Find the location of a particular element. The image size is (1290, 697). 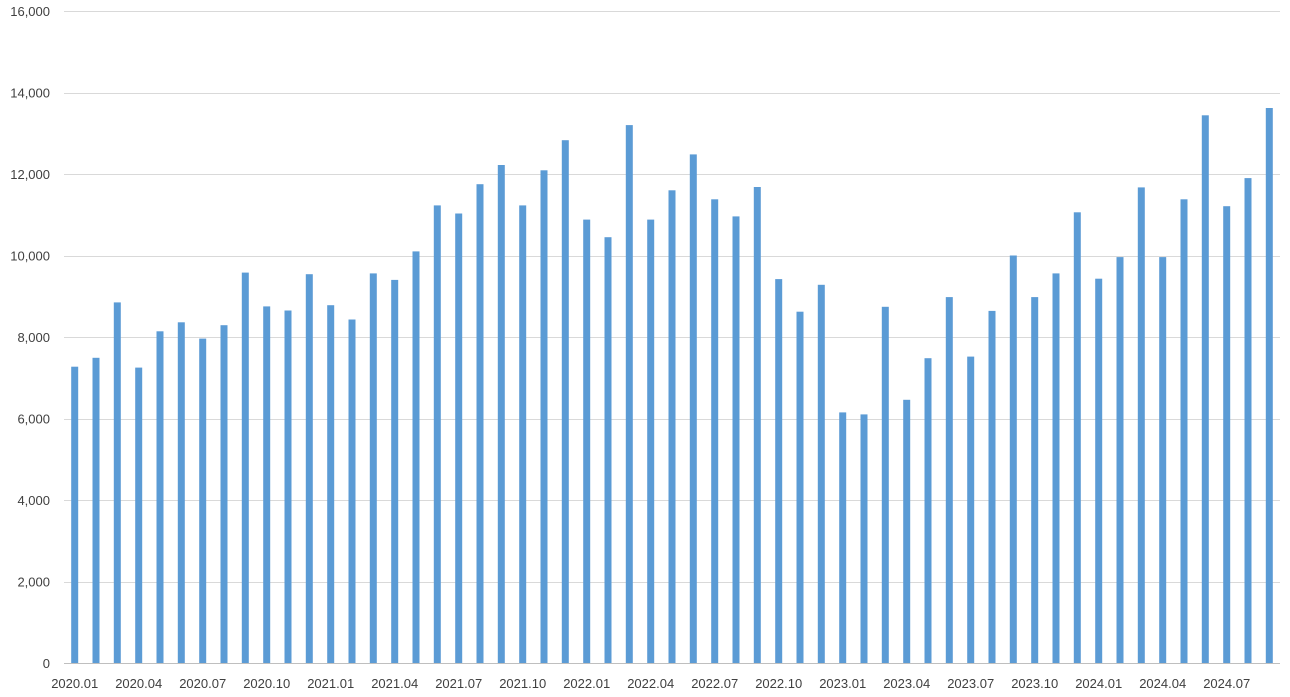

x-tick-label: 2022.07 is located at coordinates (714, 683).